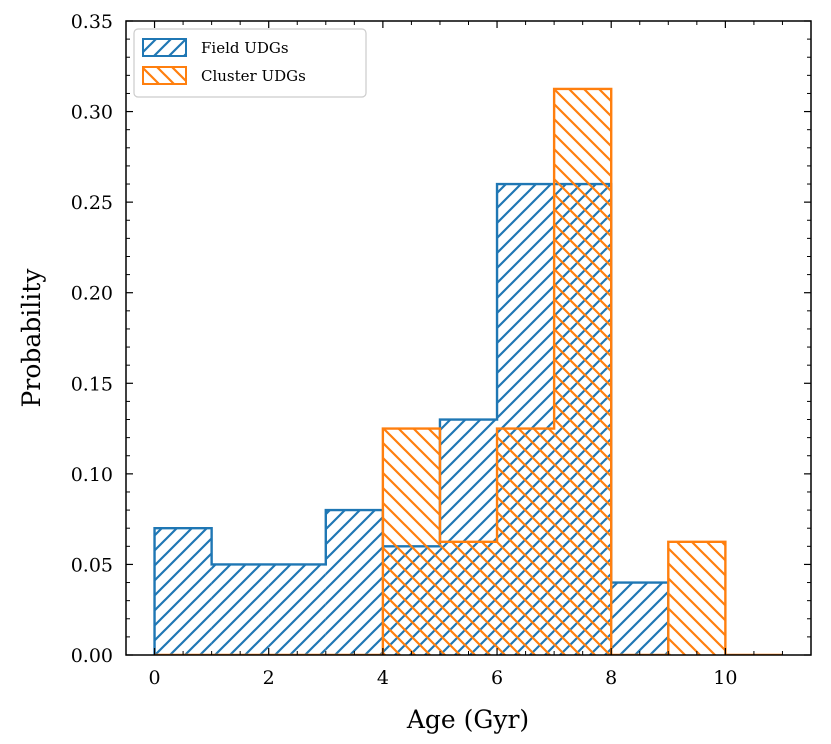  What do you see at coordinates (383, 678) in the screenshot?
I see `x-tick-label: 4` at bounding box center [383, 678].